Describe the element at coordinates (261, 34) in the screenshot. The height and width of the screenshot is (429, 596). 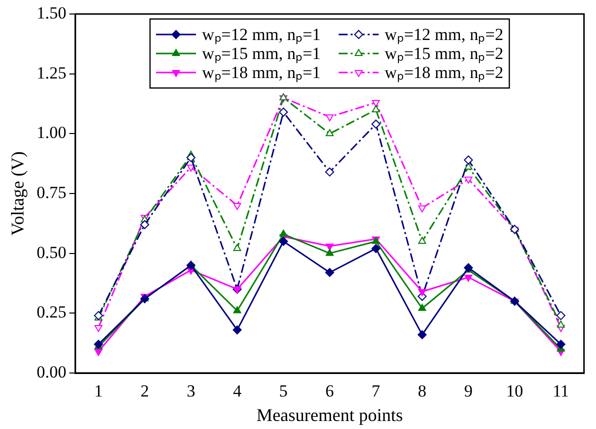
I see `legend-label: wₚ=12 mm, nₚ=1` at that location.